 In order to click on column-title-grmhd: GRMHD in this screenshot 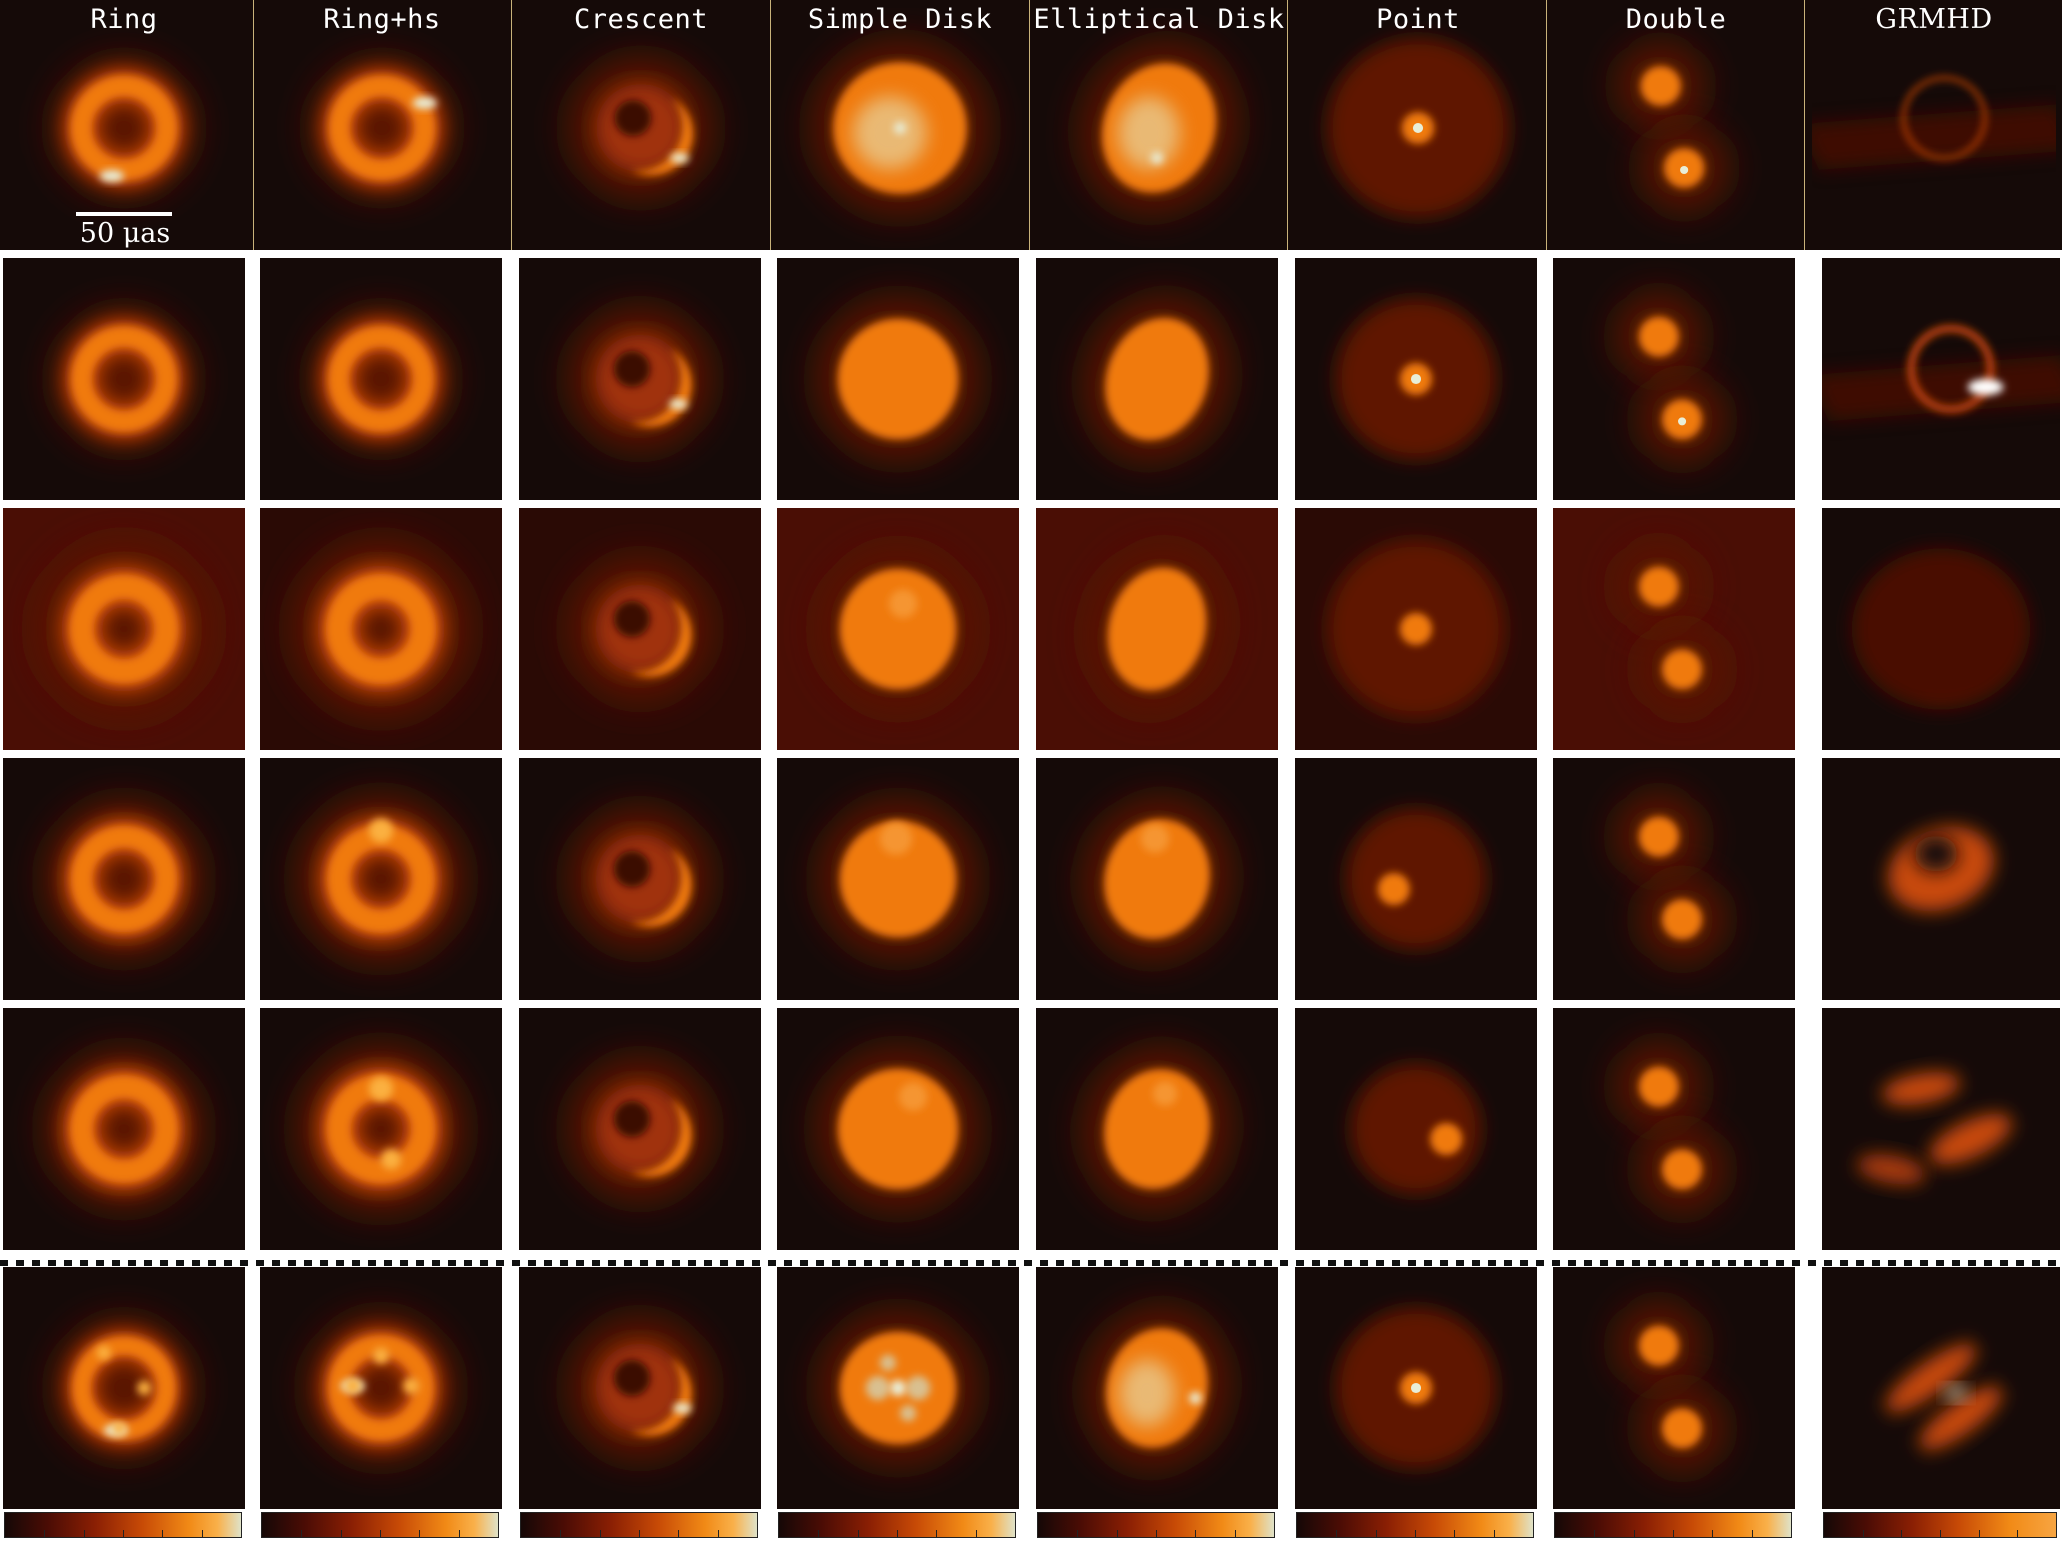, I will do `click(1934, 19)`.